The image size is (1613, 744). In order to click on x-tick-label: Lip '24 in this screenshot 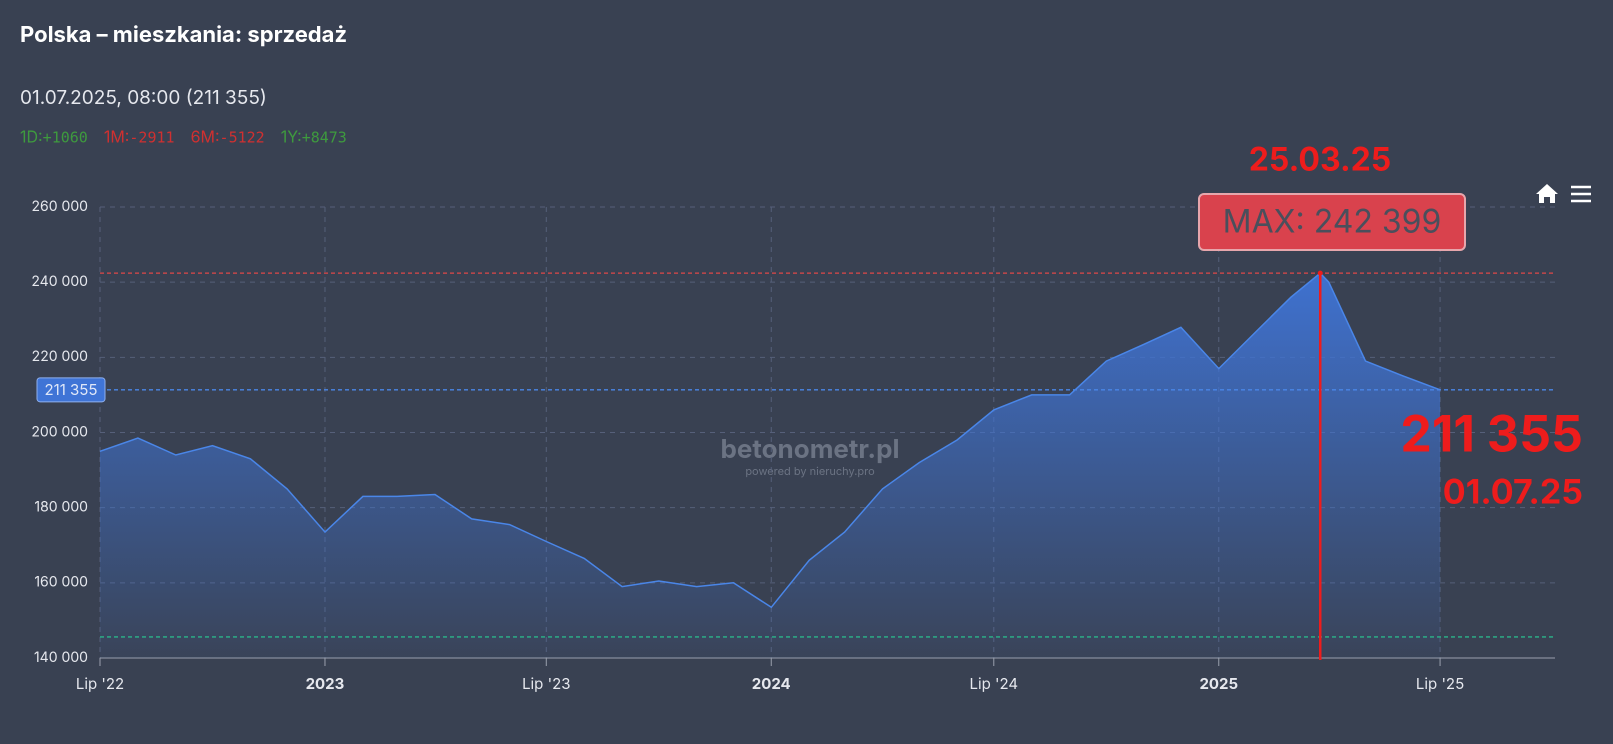, I will do `click(993, 683)`.